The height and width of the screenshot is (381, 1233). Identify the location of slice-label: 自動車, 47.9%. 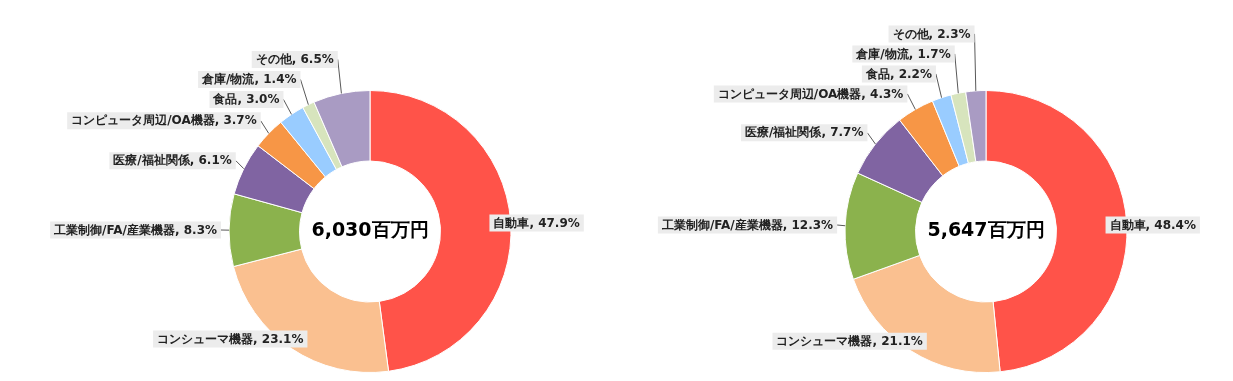
(536, 222).